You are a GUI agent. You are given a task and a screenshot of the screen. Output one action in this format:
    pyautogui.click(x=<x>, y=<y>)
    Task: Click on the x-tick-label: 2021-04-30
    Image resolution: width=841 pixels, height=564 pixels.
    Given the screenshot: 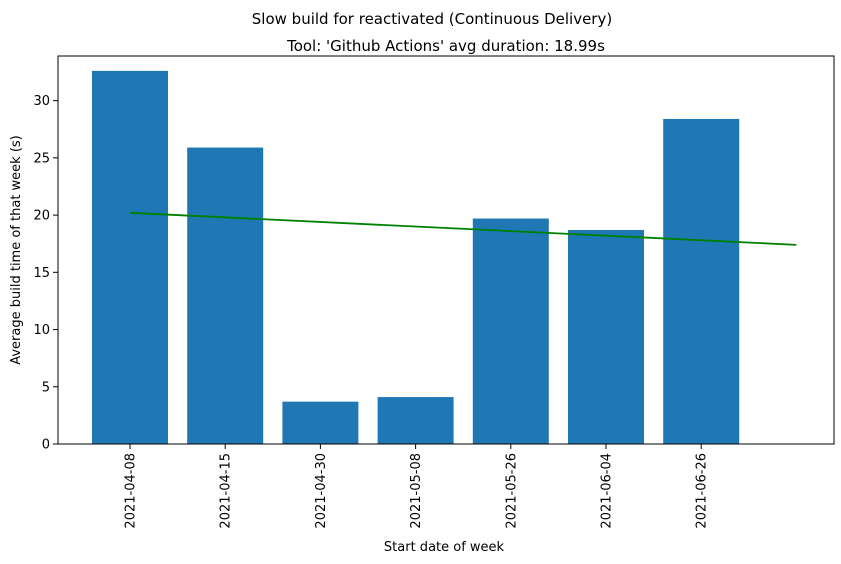 What is the action you would take?
    pyautogui.click(x=321, y=491)
    